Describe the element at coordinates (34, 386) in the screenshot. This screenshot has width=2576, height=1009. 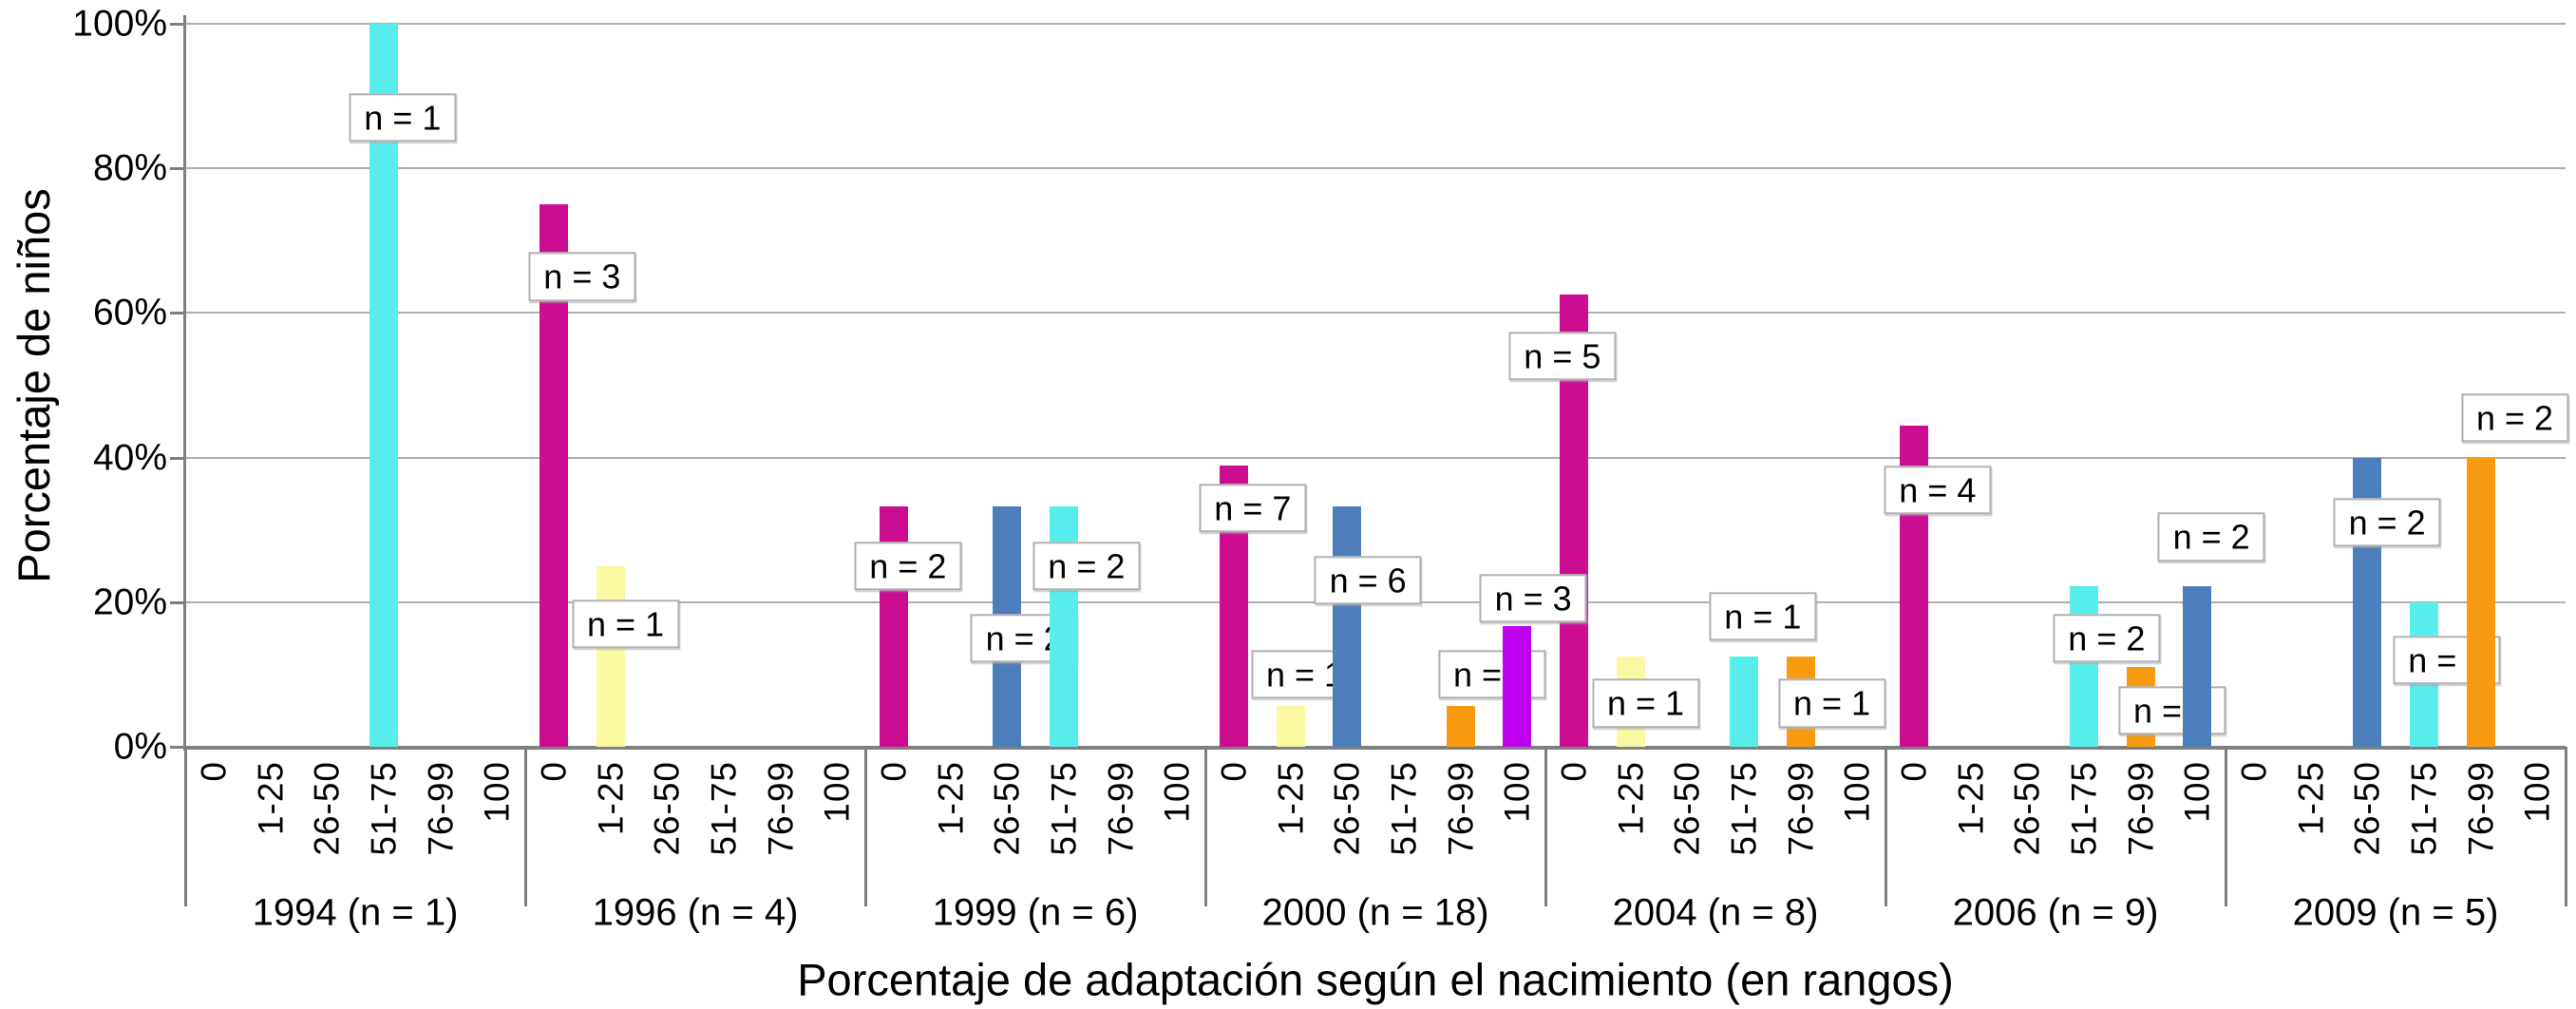
I see `y-axis-title: Porcentaje de niños` at that location.